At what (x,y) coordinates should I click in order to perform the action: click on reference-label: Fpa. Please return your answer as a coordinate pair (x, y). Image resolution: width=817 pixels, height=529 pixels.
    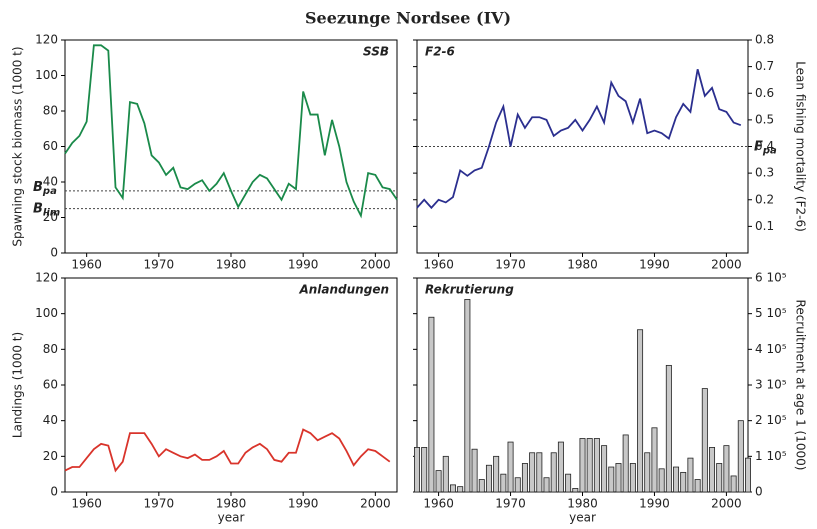
    Looking at the image, I should click on (765, 148).